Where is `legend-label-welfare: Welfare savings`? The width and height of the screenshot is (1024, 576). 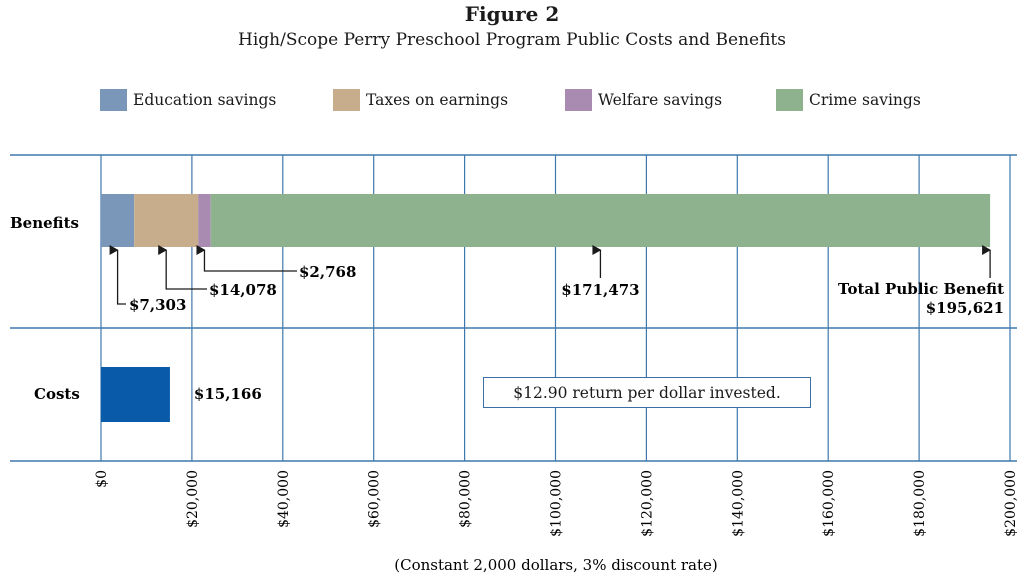
legend-label-welfare: Welfare savings is located at coordinates (660, 100).